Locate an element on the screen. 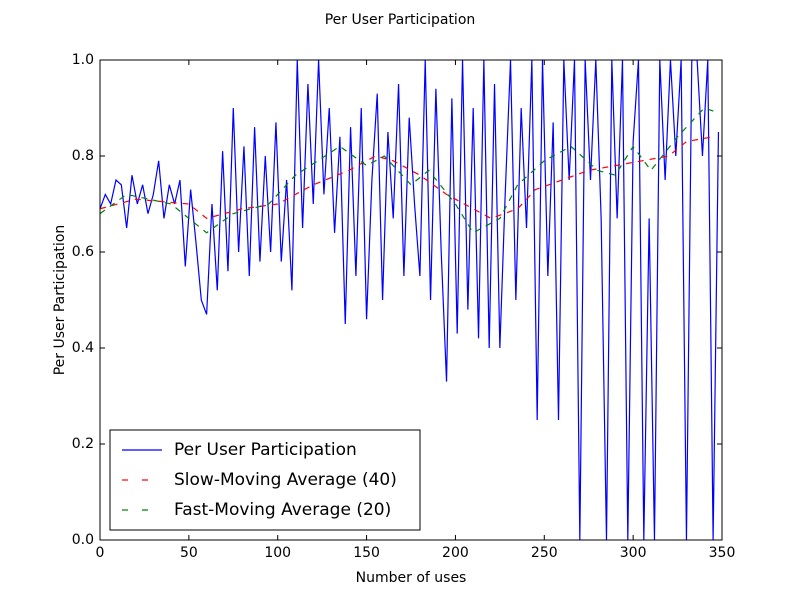  legend-label: Per User Participation is located at coordinates (265, 450).